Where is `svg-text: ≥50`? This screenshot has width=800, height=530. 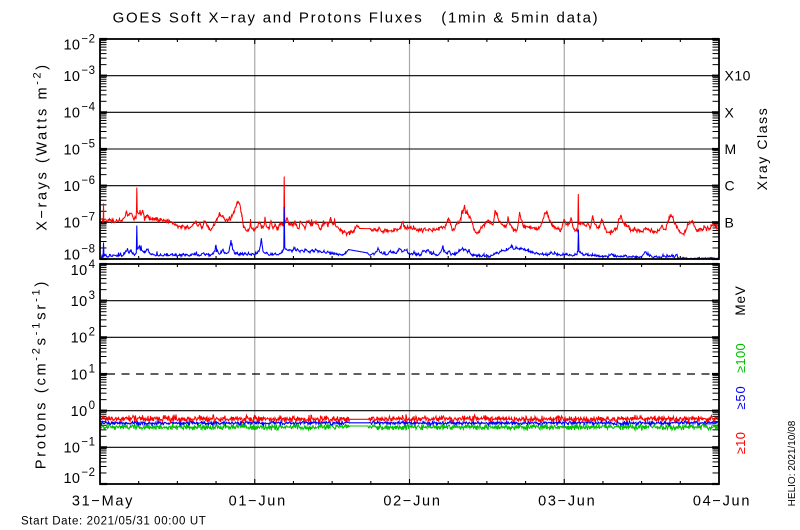 svg-text: ≥50 is located at coordinates (740, 397).